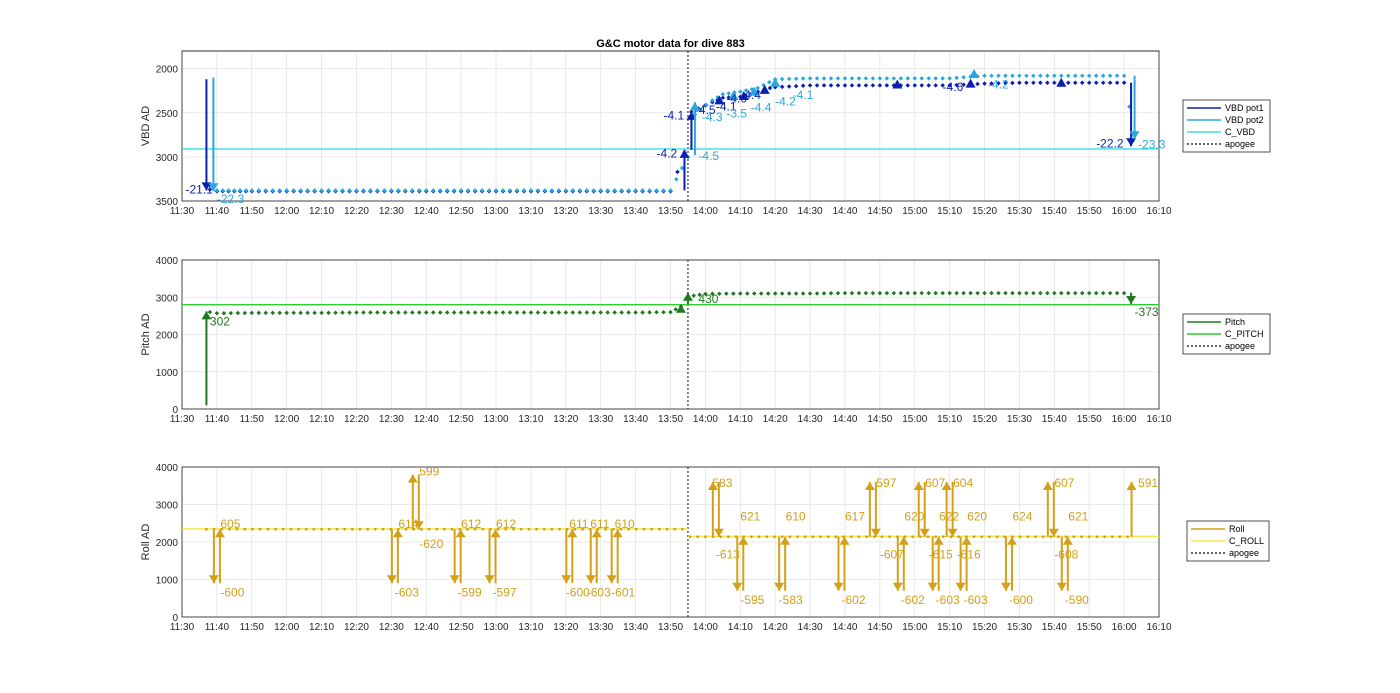 This screenshot has height=693, width=1400. What do you see at coordinates (743, 95) in the screenshot?
I see `vbd-marker` at bounding box center [743, 95].